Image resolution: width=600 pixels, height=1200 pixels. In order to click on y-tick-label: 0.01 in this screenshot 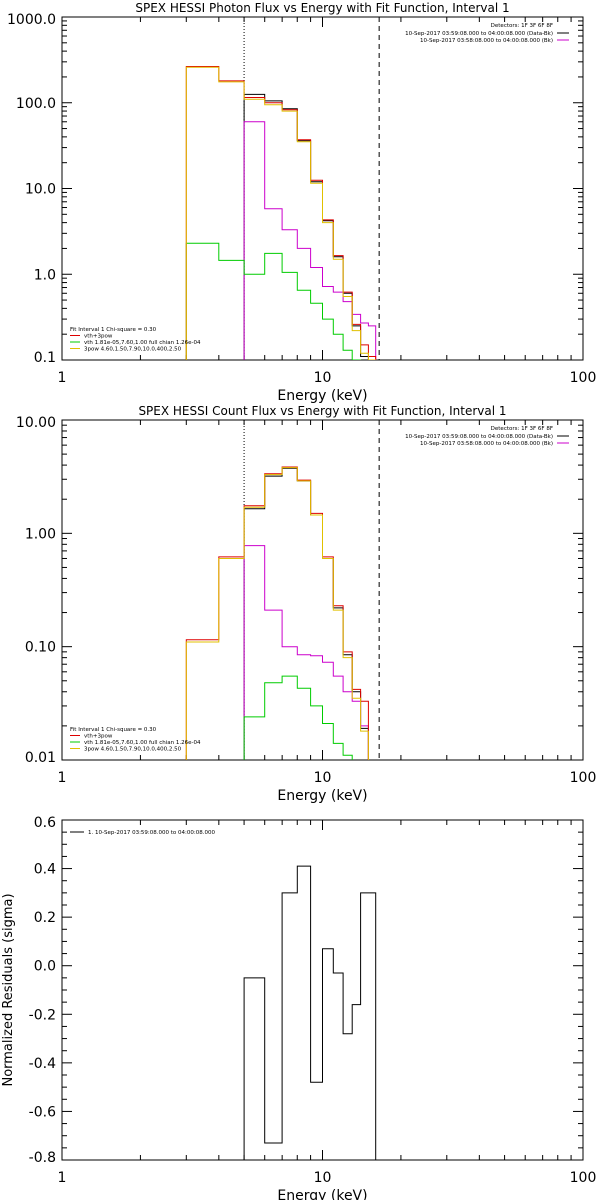, I will do `click(40, 758)`.